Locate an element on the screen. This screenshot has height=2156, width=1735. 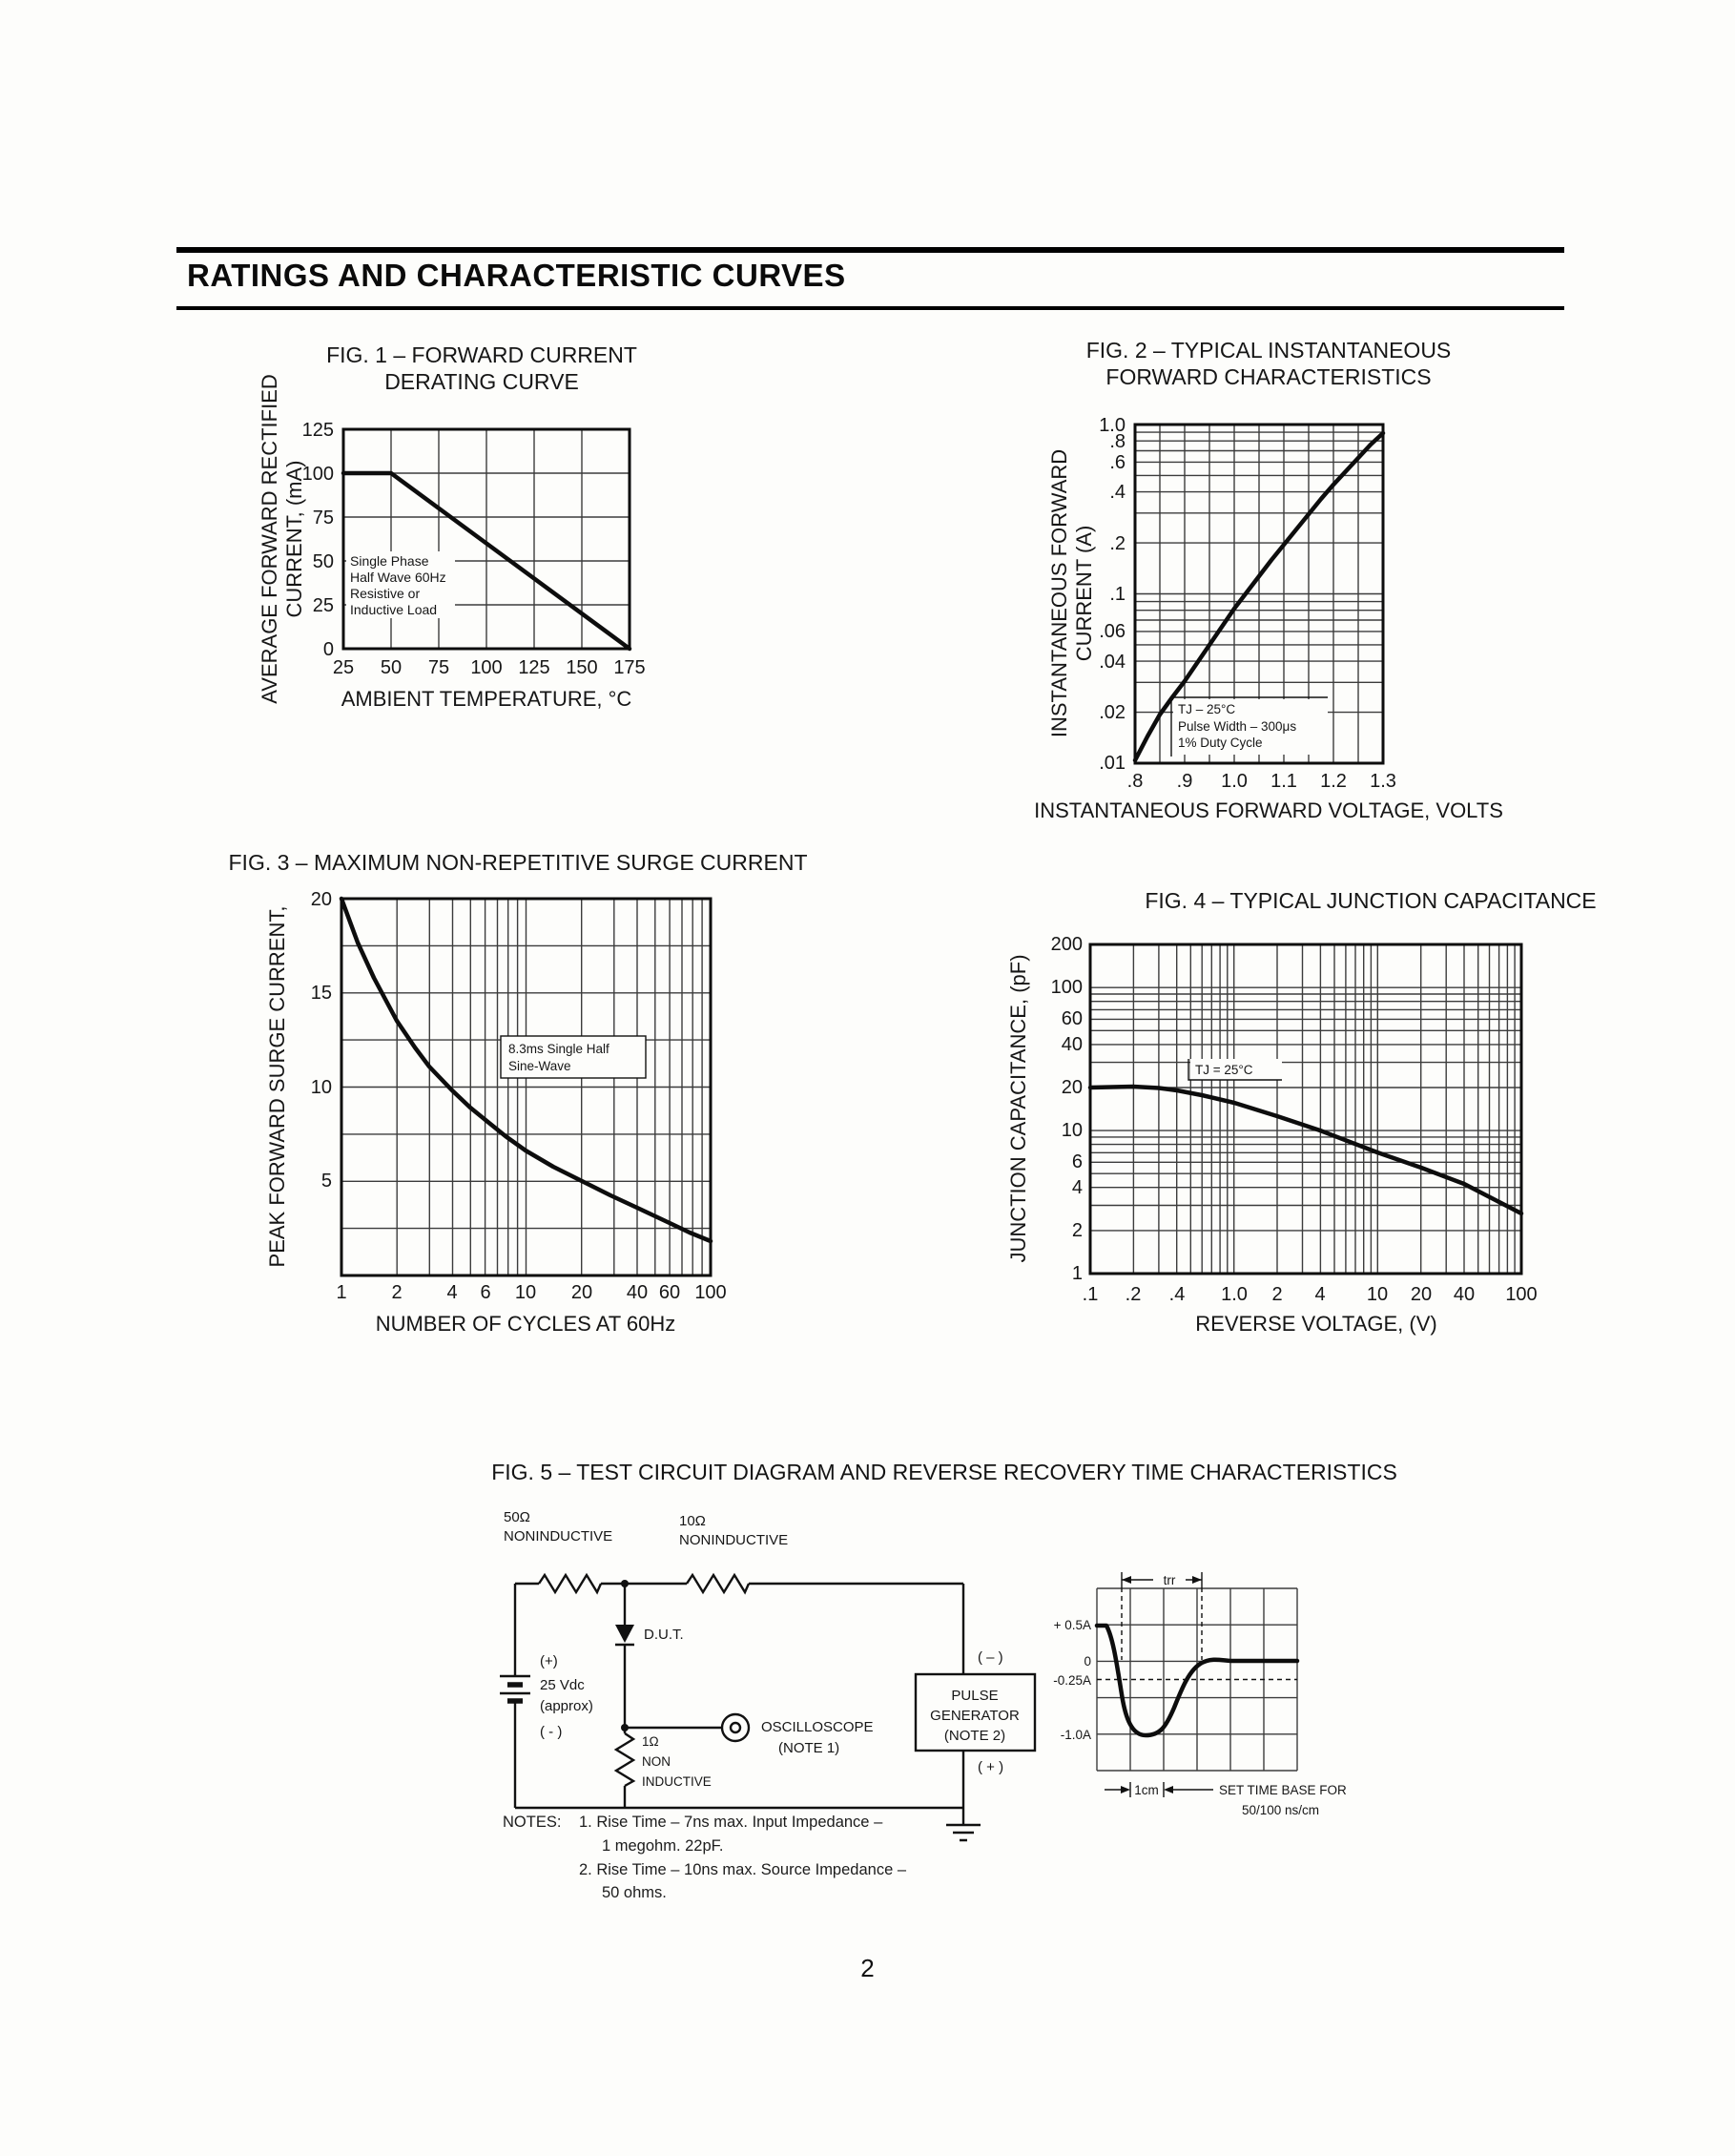
pulse-generator-line1: PULSE is located at coordinates (974, 1696).